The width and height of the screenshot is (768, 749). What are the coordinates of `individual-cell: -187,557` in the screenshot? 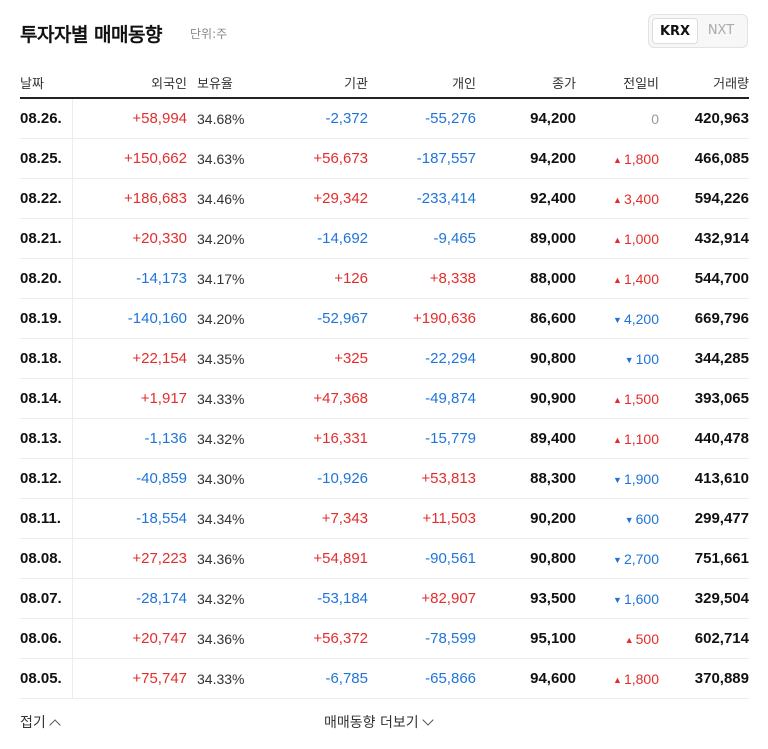 It's located at (422, 158).